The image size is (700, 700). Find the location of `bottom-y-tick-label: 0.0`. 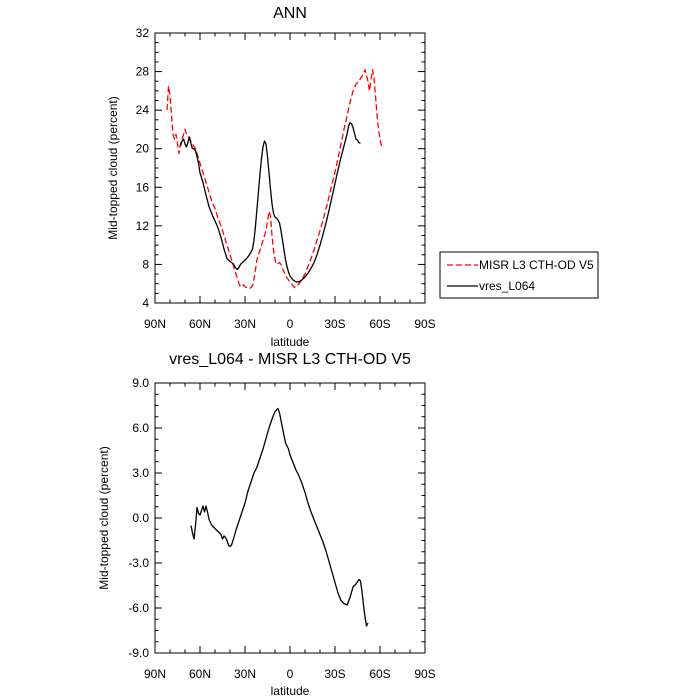

bottom-y-tick-label: 0.0 is located at coordinates (140, 518).